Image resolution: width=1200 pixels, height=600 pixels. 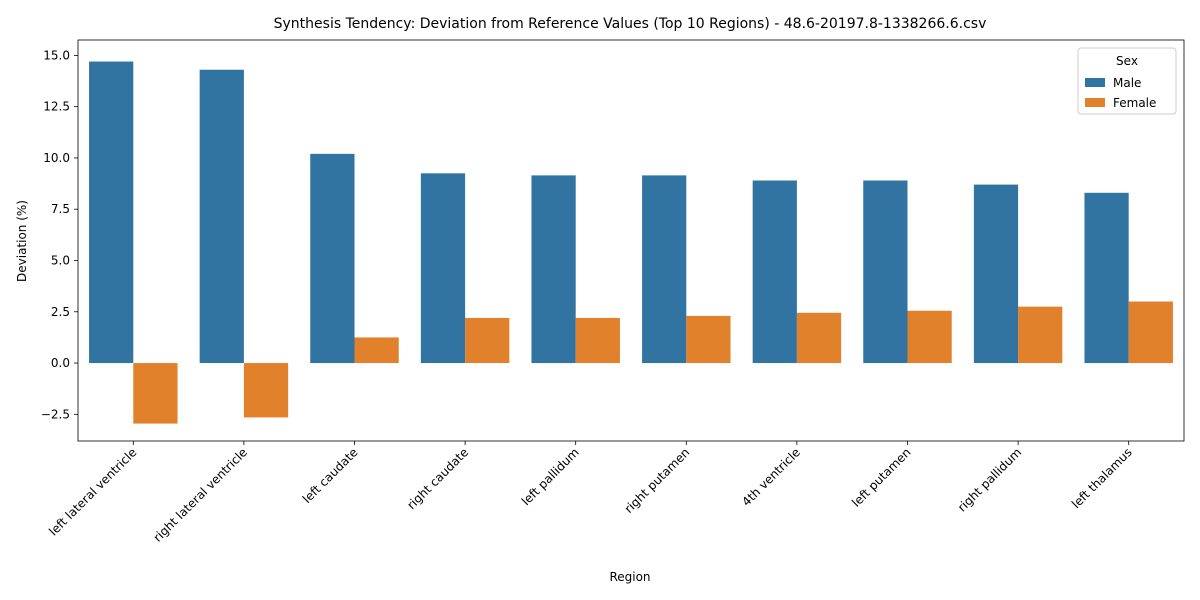 What do you see at coordinates (550, 476) in the screenshot?
I see `x-tick-label: left pallidum` at bounding box center [550, 476].